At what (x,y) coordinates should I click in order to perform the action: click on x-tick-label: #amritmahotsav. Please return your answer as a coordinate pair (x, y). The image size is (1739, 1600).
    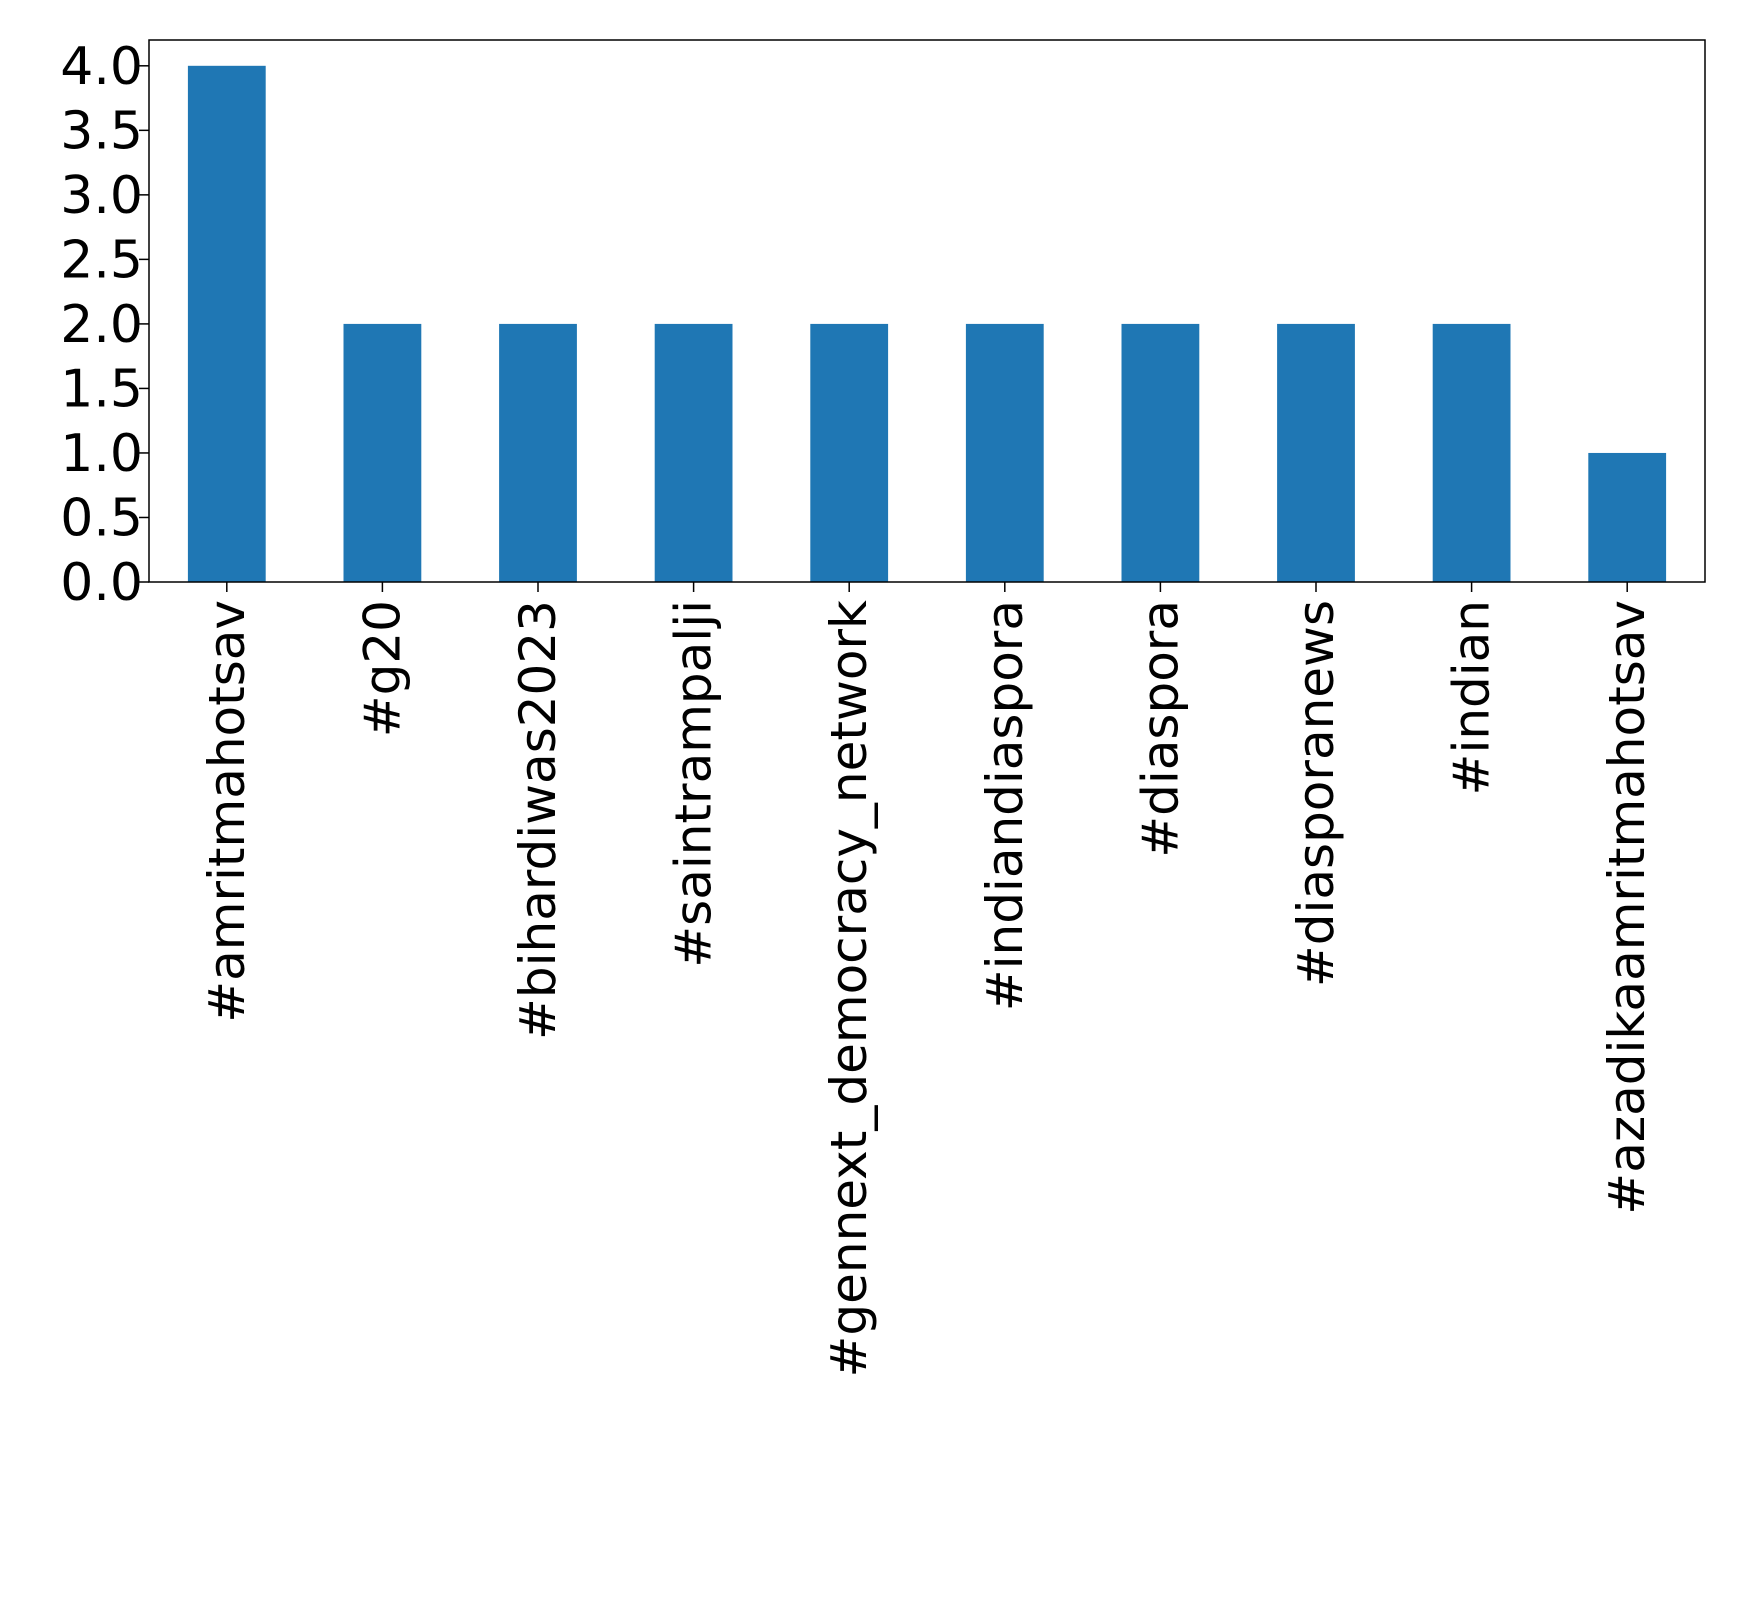
    Looking at the image, I should click on (227, 811).